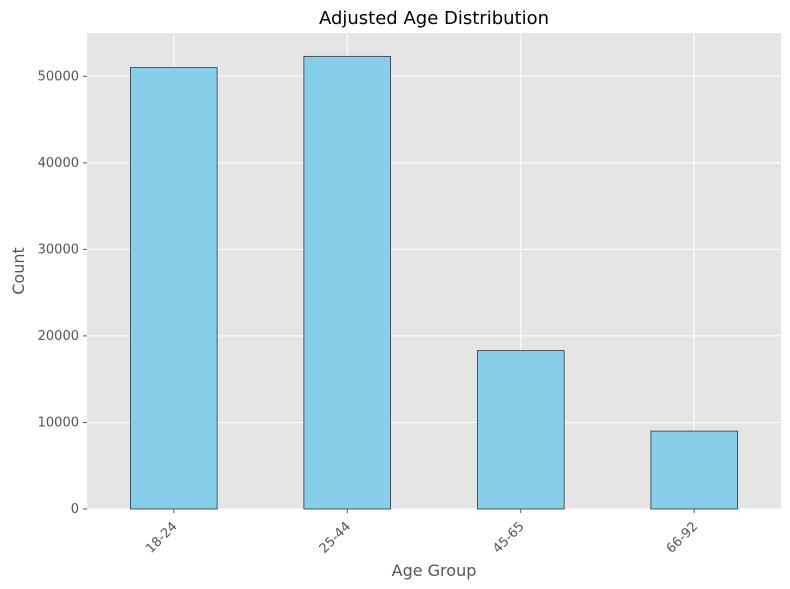  What do you see at coordinates (18, 271) in the screenshot?
I see `y-axis-label: Count` at bounding box center [18, 271].